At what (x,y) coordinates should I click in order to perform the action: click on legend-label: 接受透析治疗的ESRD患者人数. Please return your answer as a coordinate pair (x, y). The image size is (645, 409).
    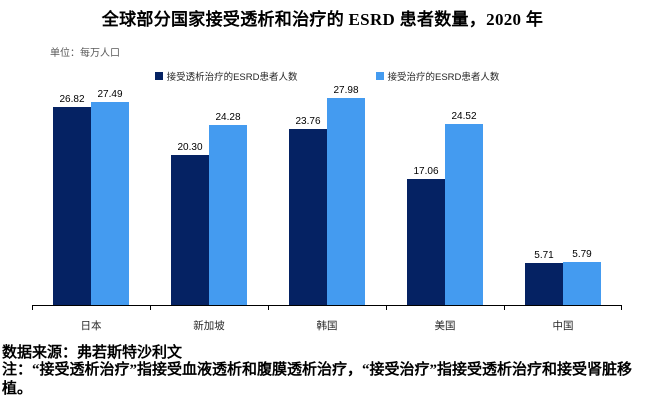
    Looking at the image, I should click on (232, 77).